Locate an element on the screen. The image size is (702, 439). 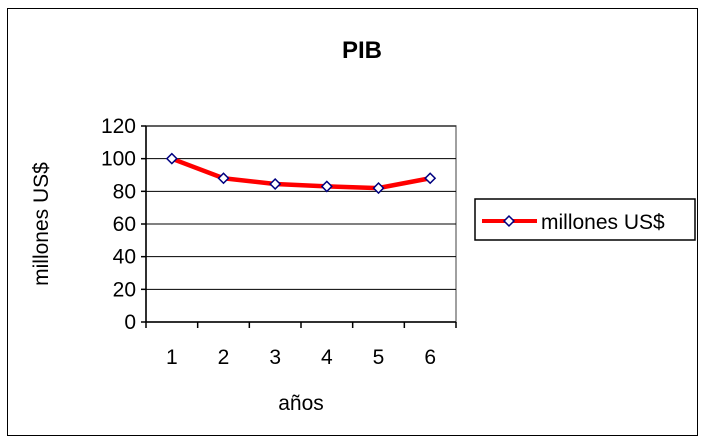
x-tick-label: 3 is located at coordinates (275, 357).